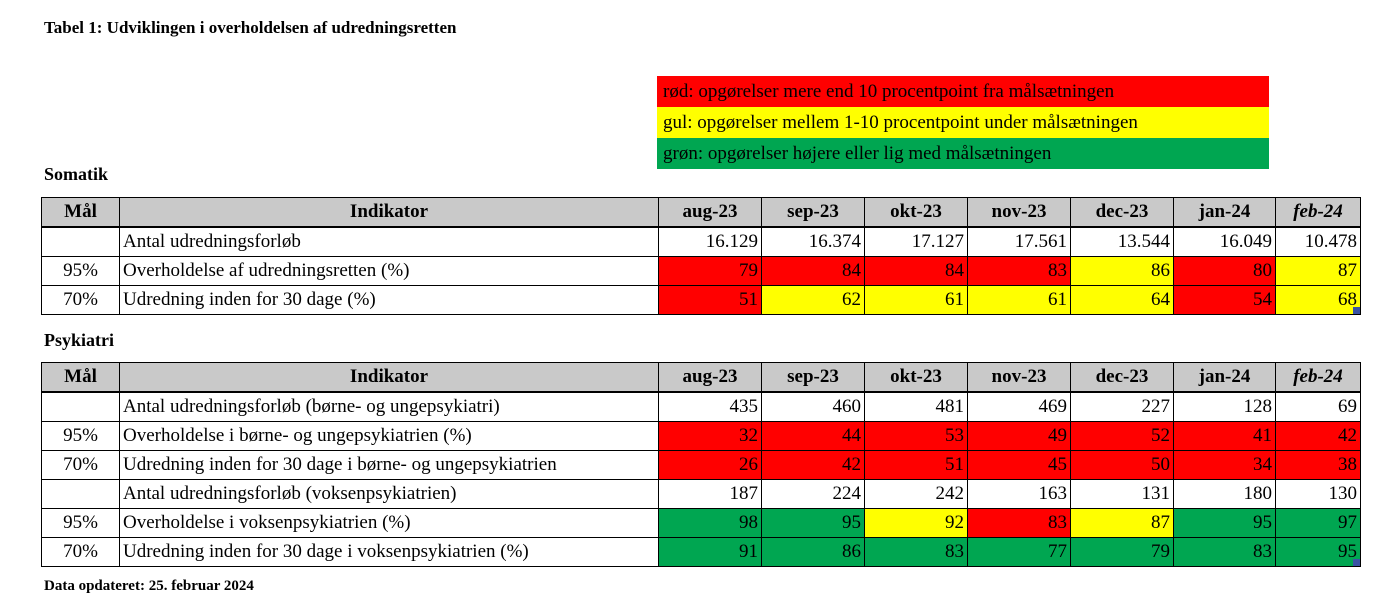  What do you see at coordinates (1019, 241) in the screenshot?
I see `value-cell: 17.561` at bounding box center [1019, 241].